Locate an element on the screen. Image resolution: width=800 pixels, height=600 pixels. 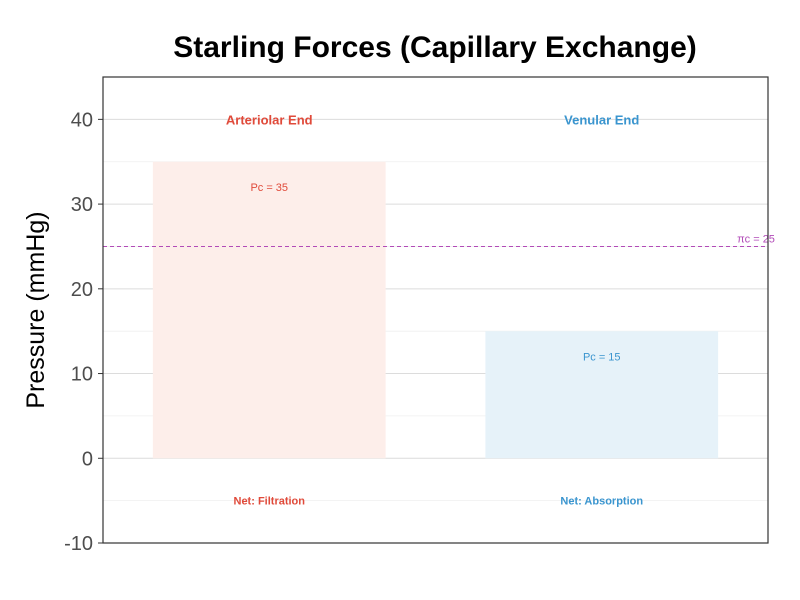
bar-venular is located at coordinates (602, 395).